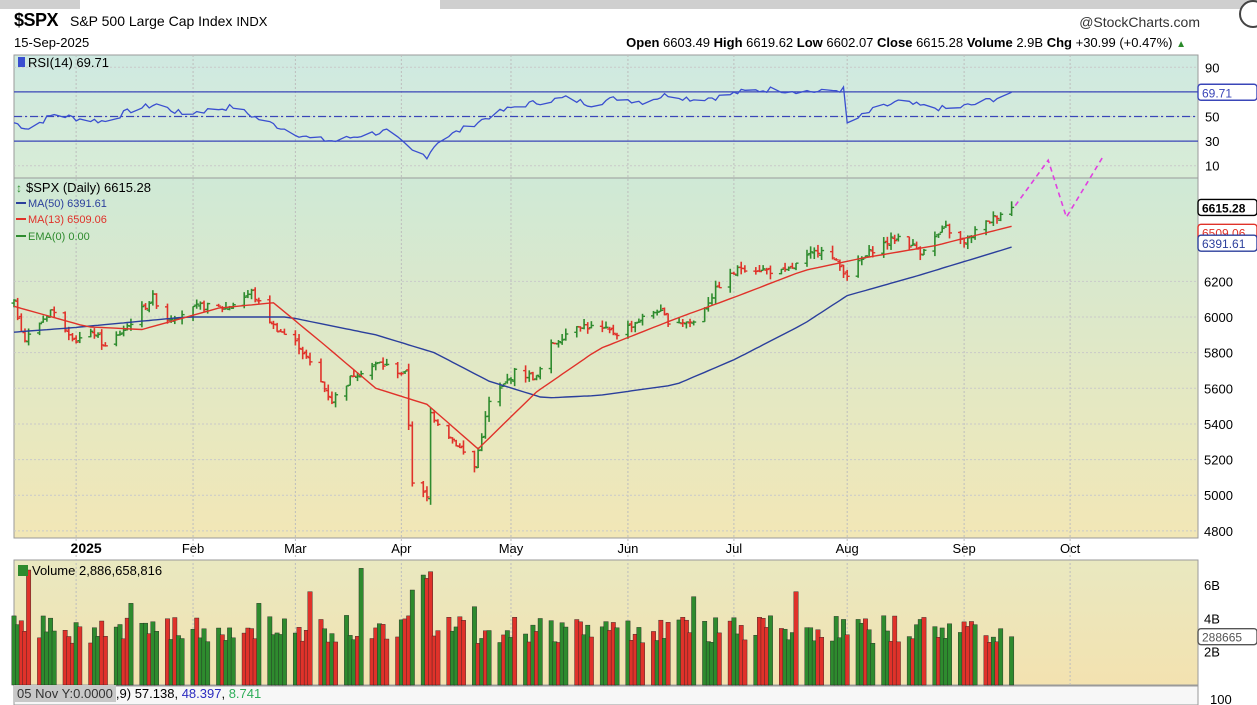  What do you see at coordinates (1218, 495) in the screenshot?
I see `price-tick-label: 5000` at bounding box center [1218, 495].